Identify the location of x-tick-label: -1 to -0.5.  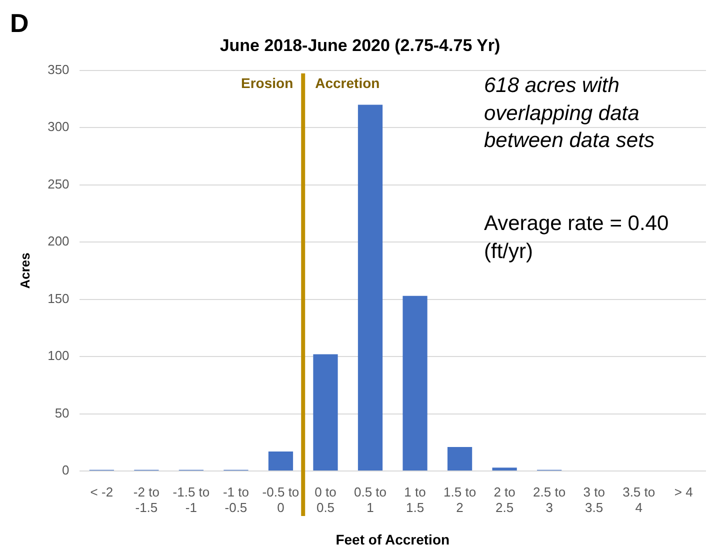
(235, 499).